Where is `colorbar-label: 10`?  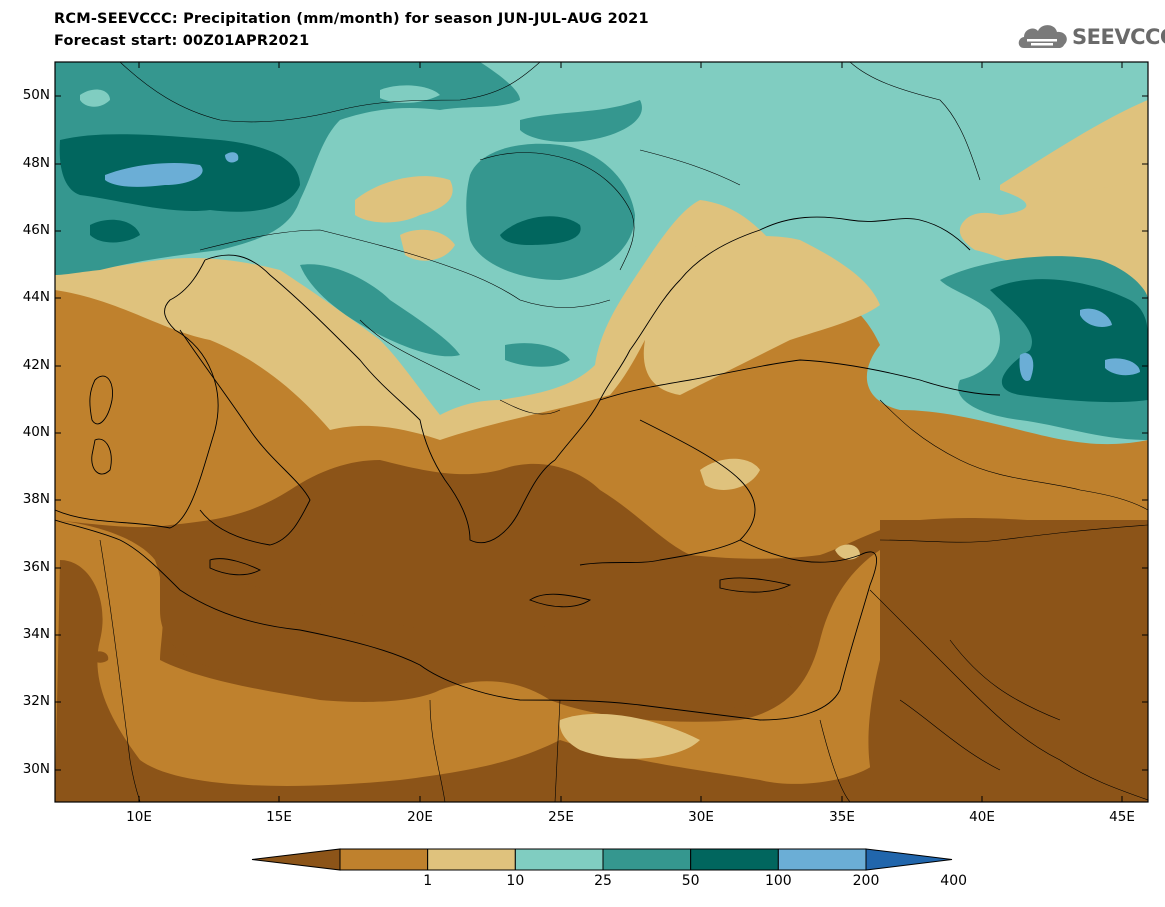 colorbar-label: 10 is located at coordinates (515, 881).